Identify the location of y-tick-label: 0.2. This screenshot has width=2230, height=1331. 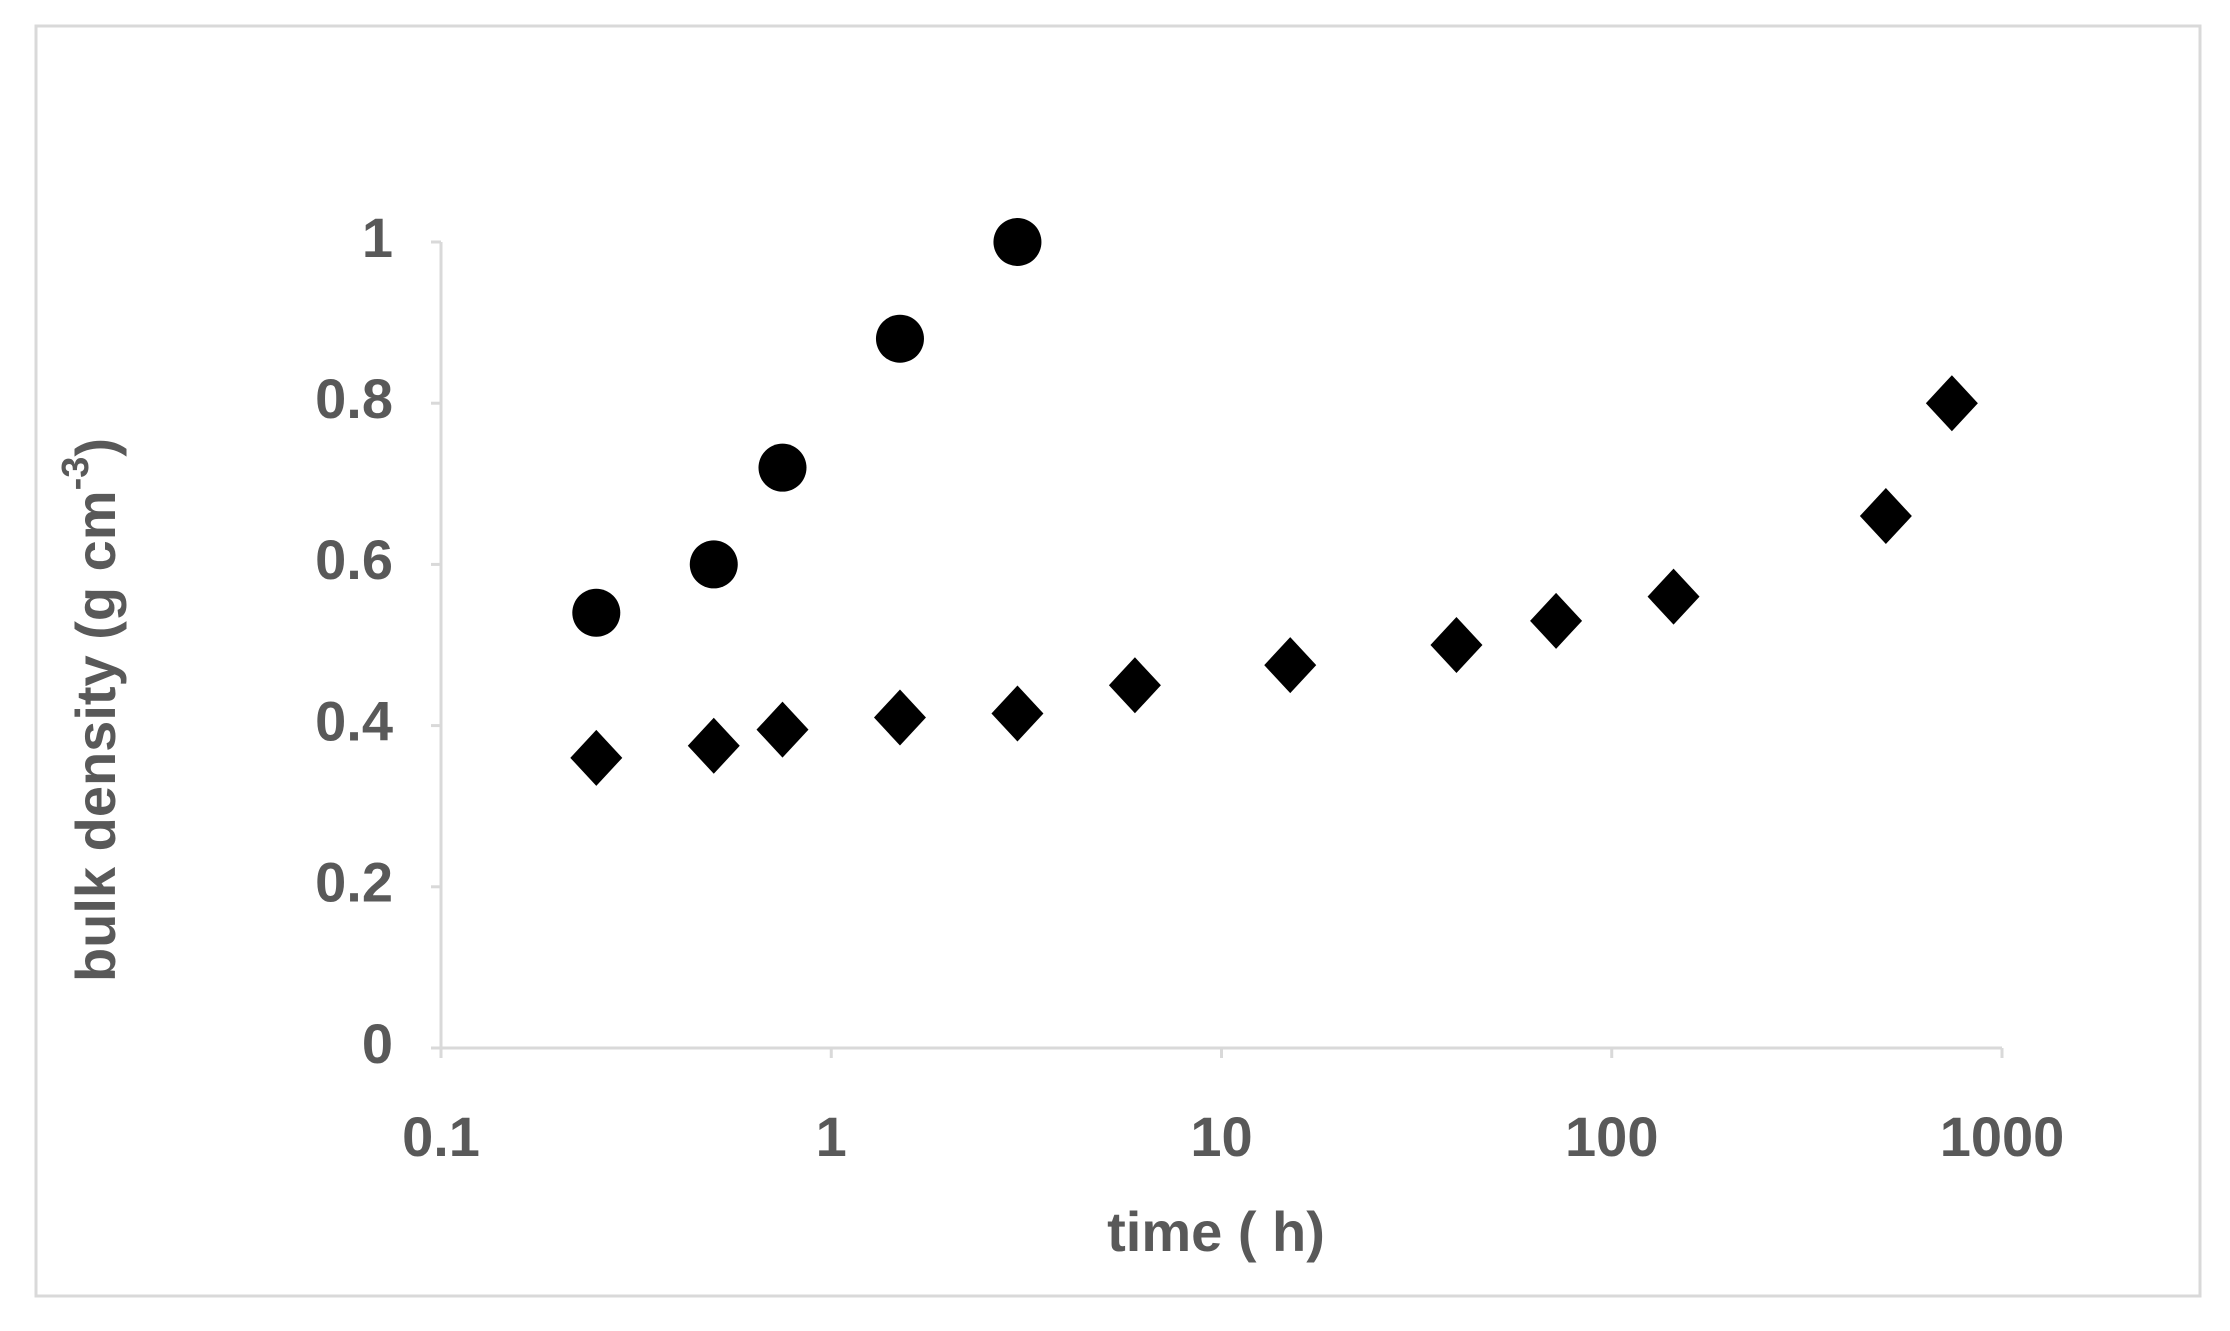
(354, 882).